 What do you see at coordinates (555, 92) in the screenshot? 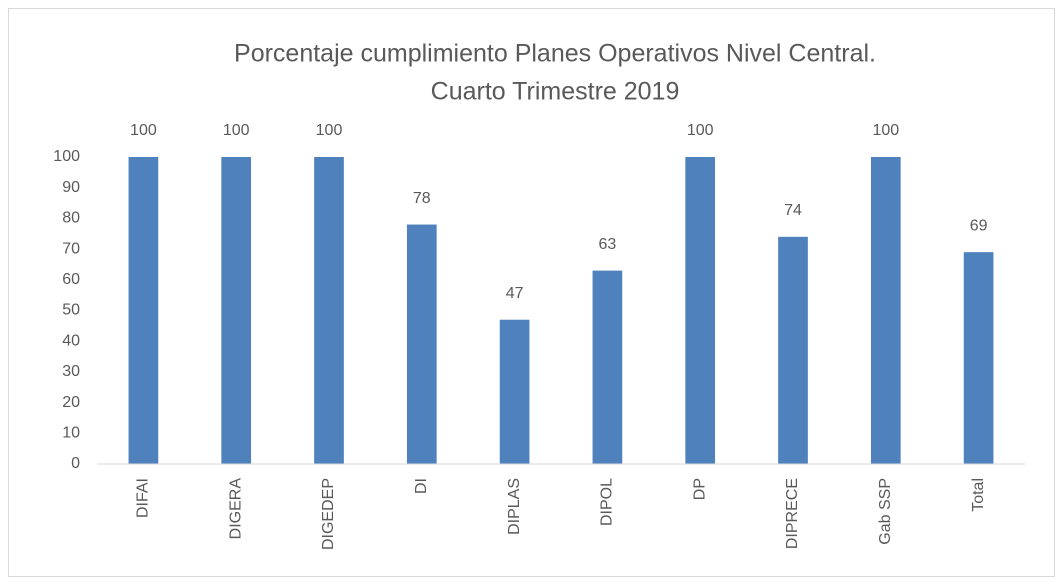
I see `chart-title: Cuarto Trimestre 2019` at bounding box center [555, 92].